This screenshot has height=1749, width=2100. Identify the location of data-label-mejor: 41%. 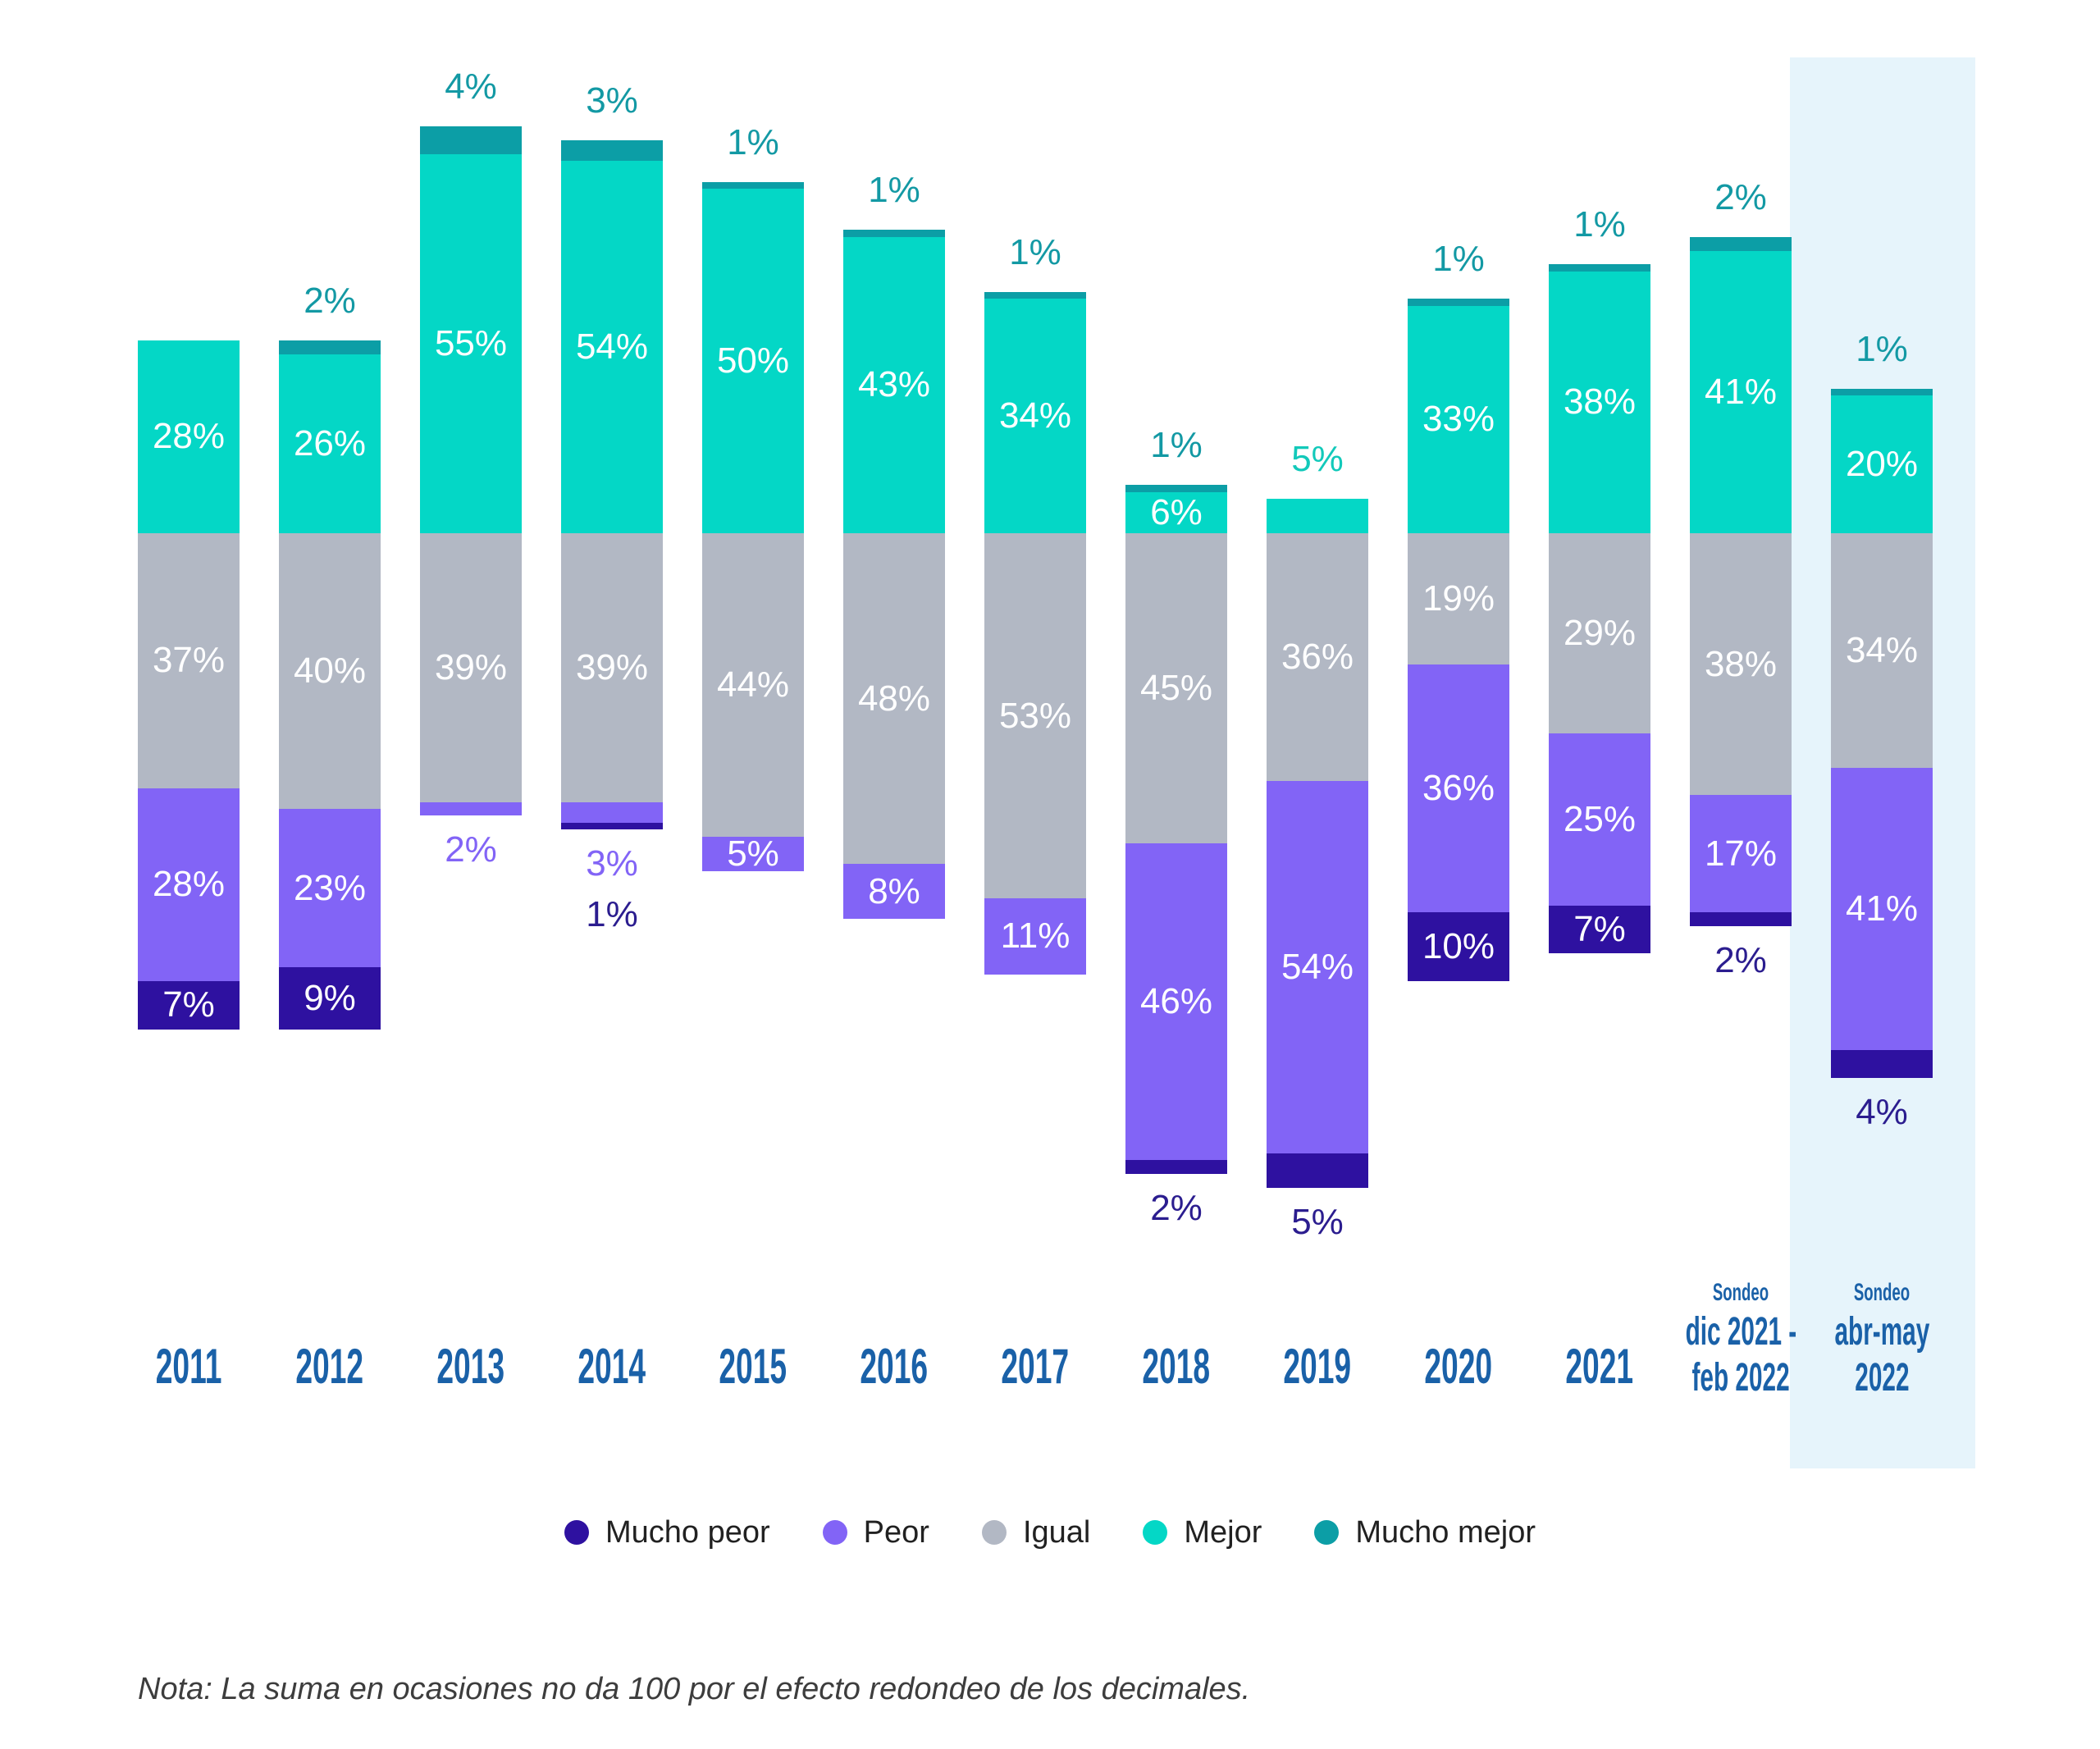
(1741, 391).